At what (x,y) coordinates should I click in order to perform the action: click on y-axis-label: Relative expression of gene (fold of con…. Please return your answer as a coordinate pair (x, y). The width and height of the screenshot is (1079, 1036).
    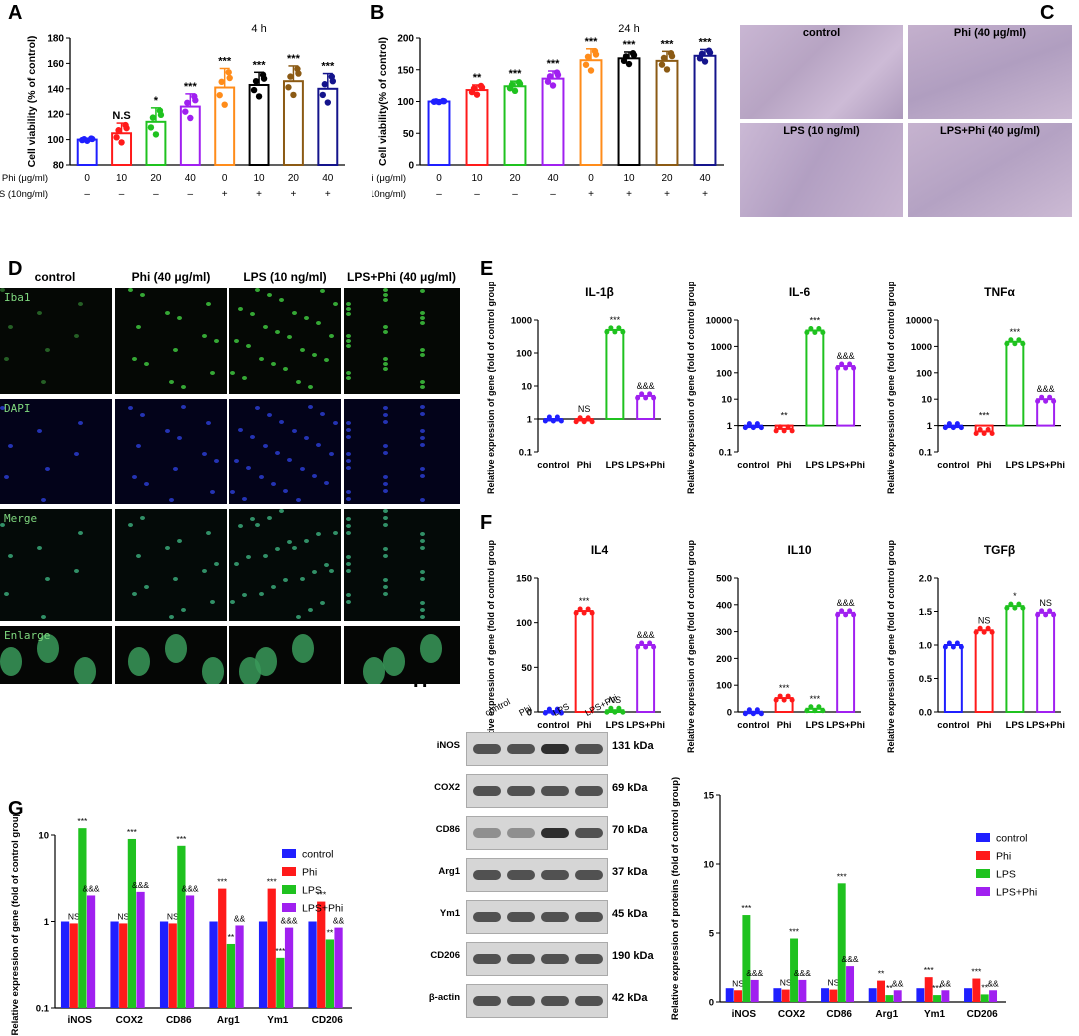
    Looking at the image, I should click on (491, 646).